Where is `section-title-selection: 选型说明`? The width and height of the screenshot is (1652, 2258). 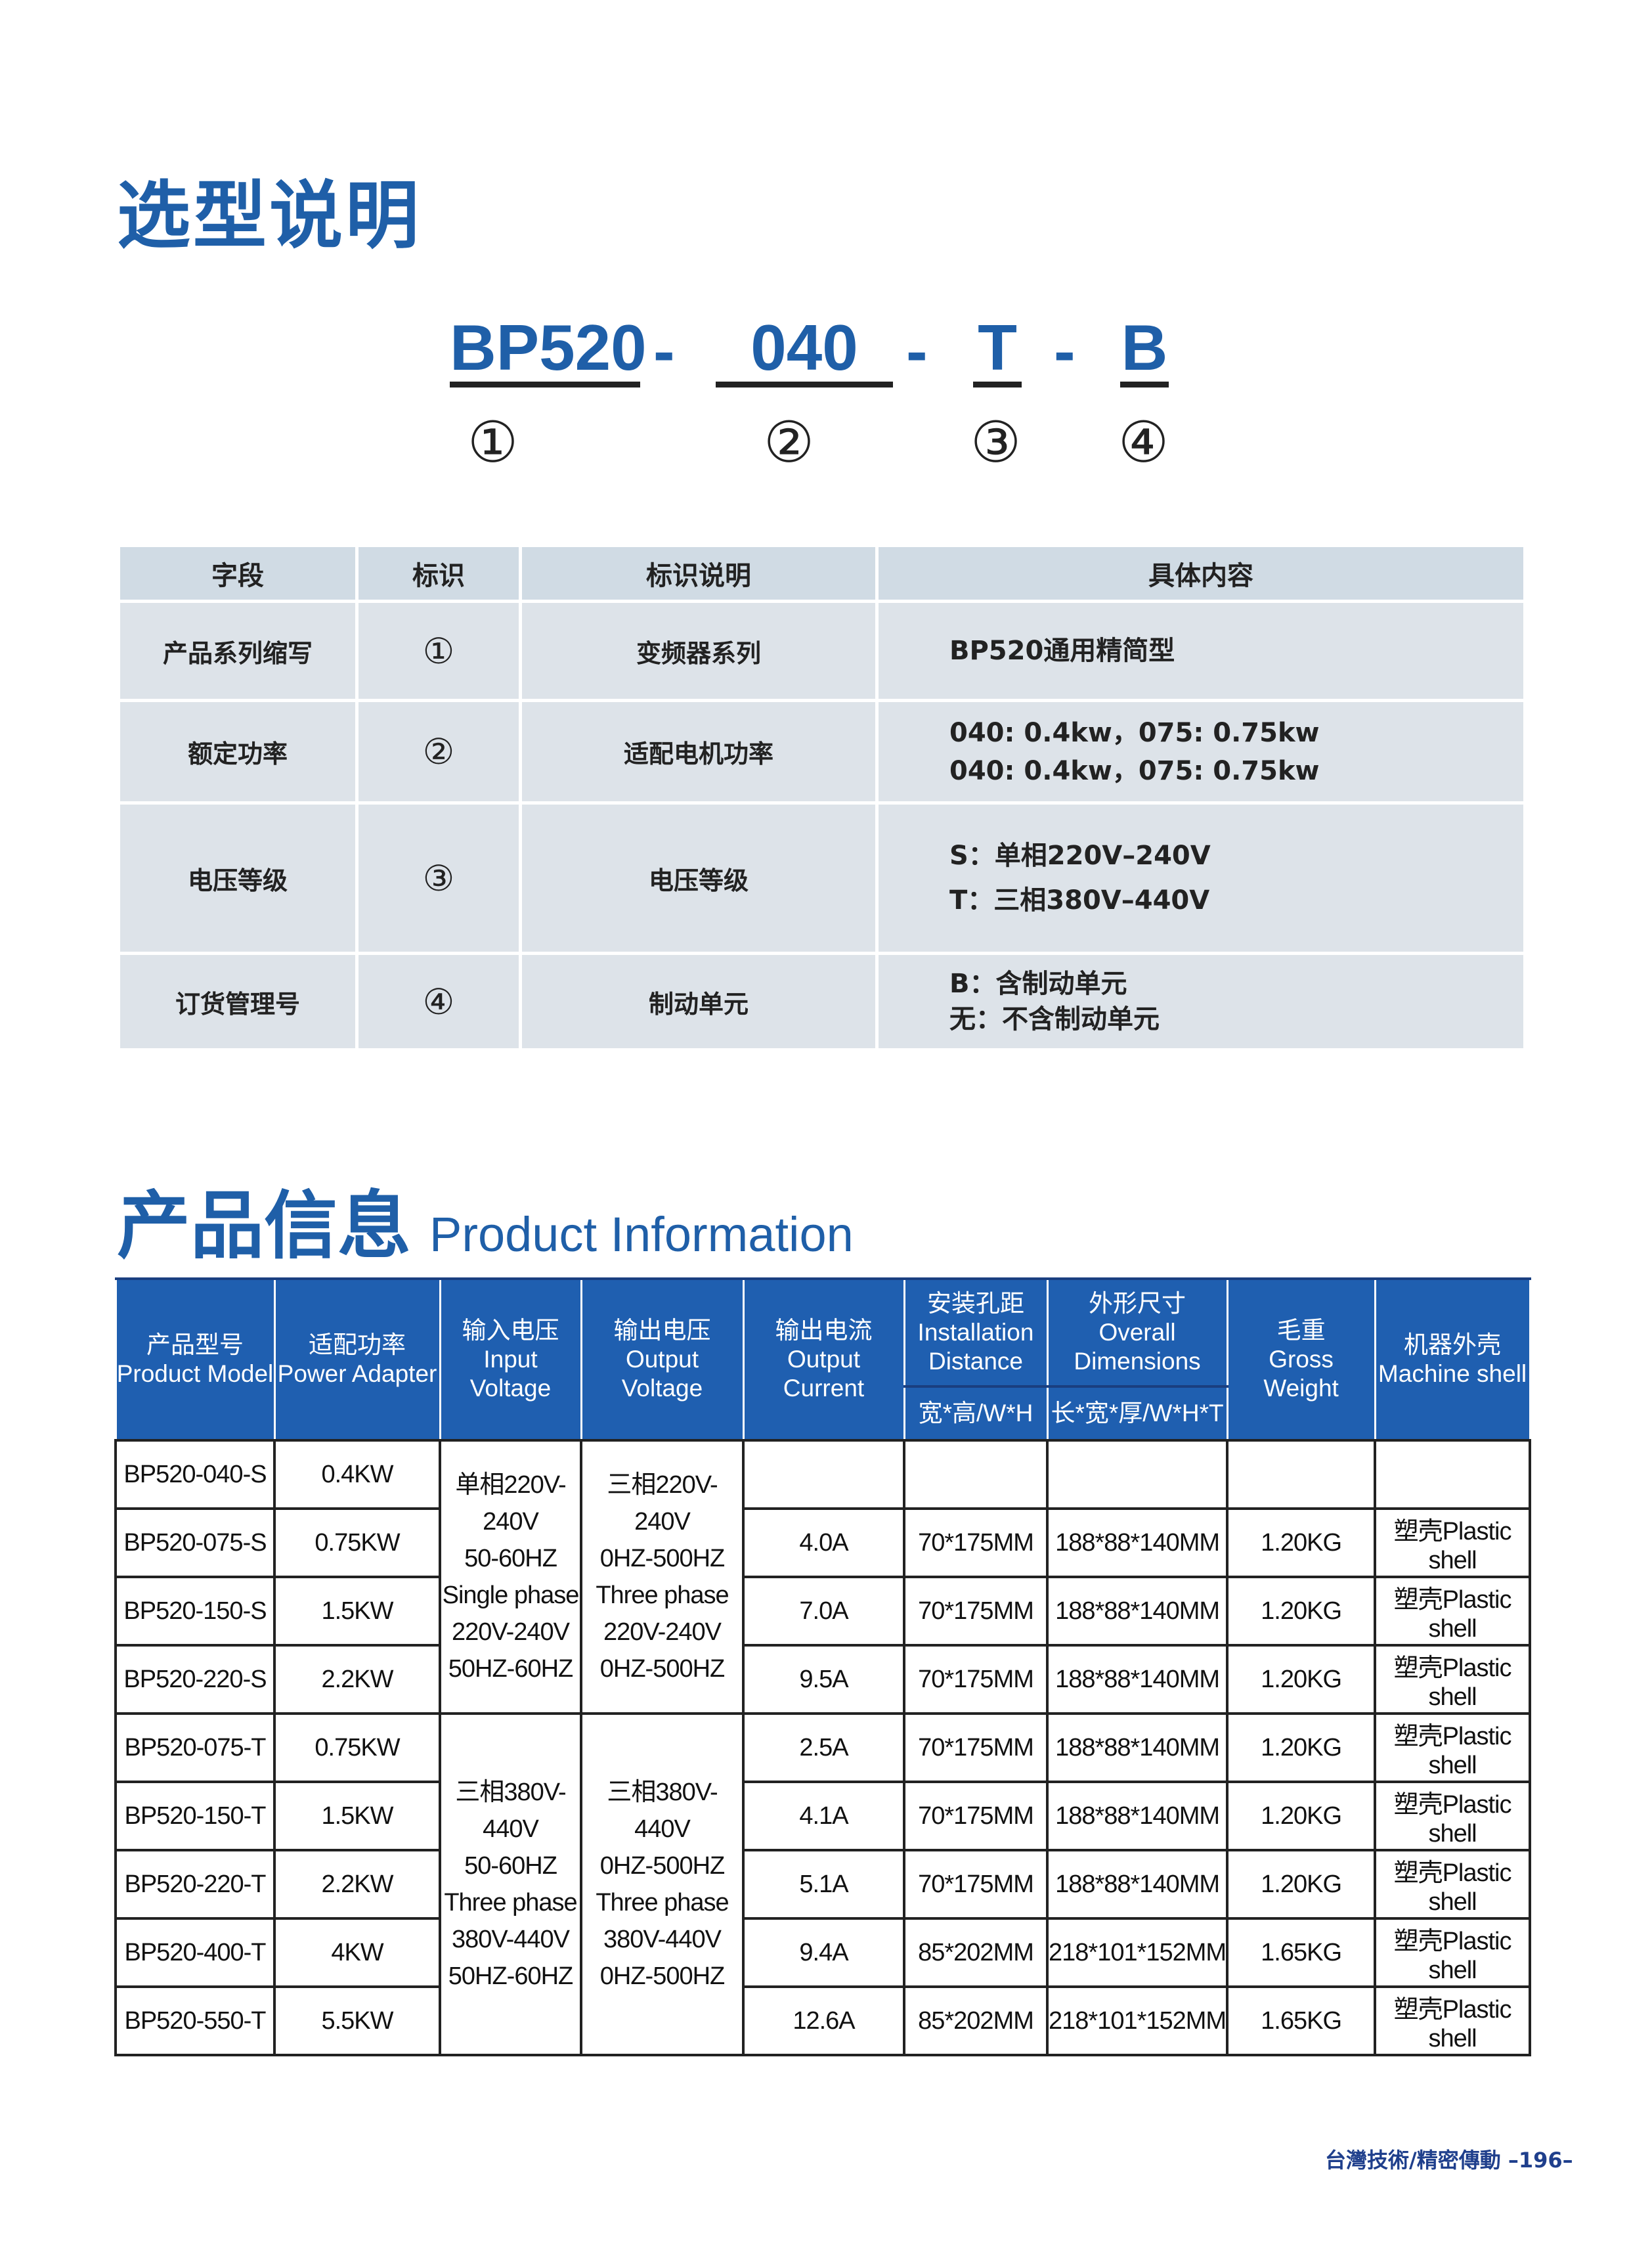 section-title-selection: 选型说明 is located at coordinates (269, 216).